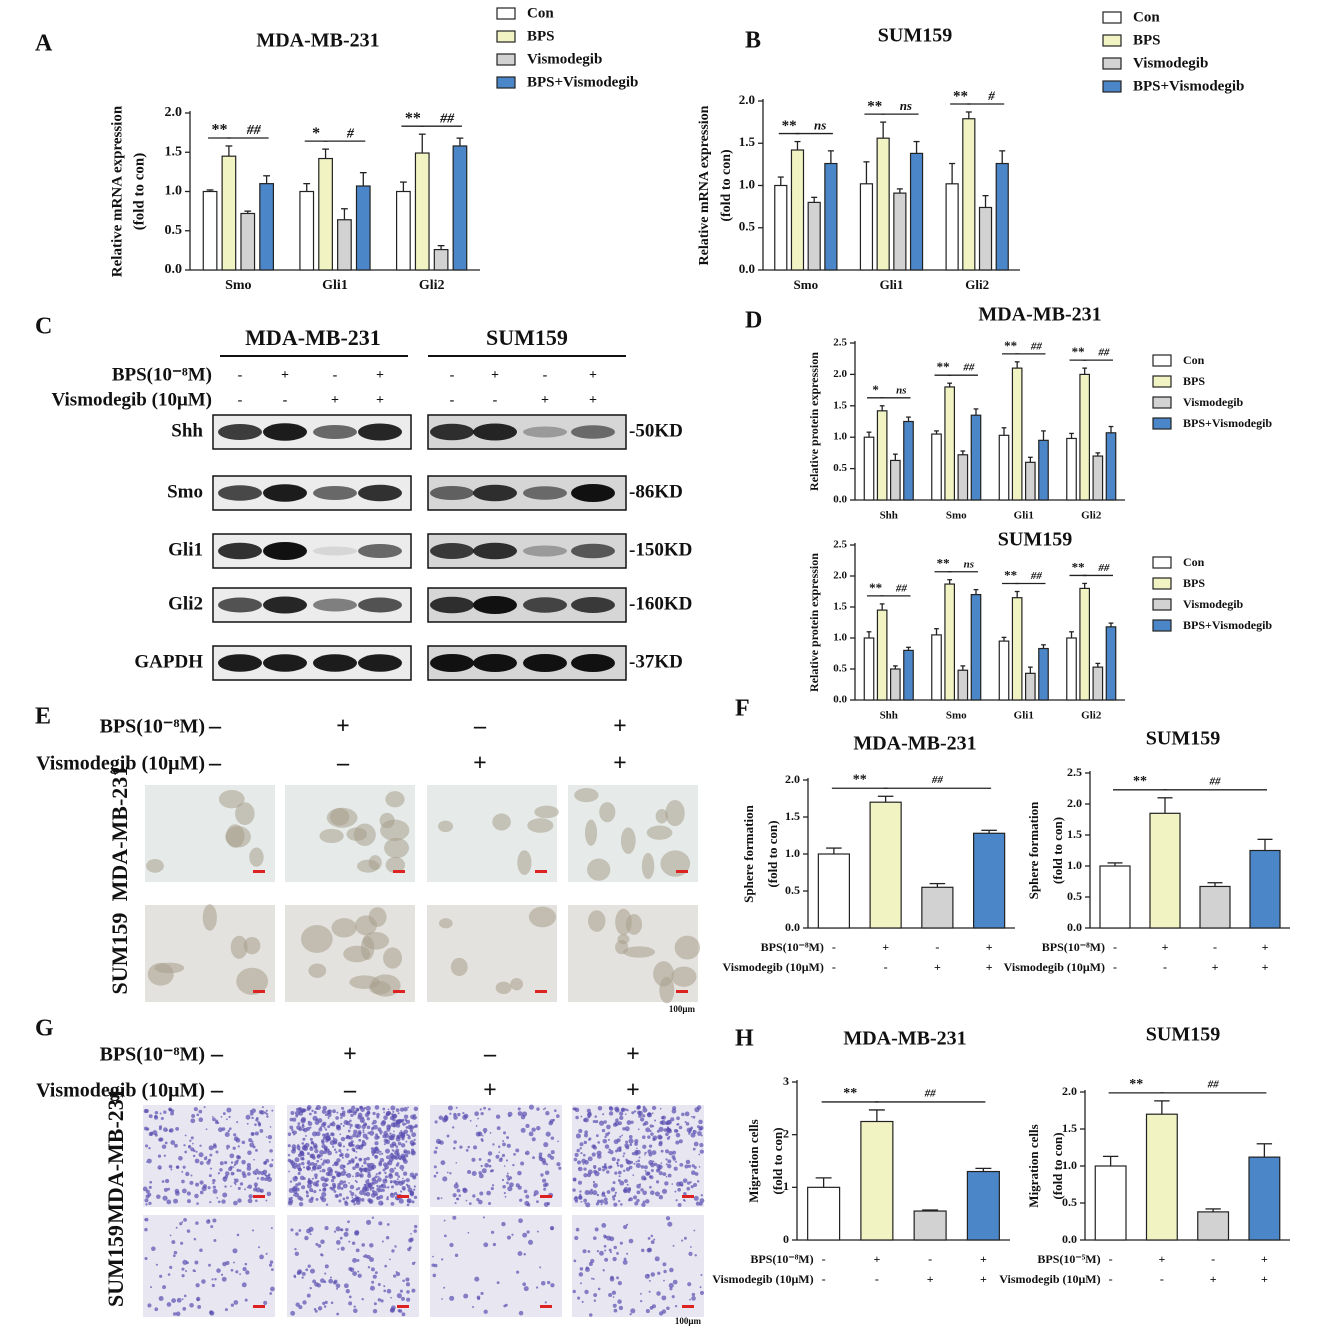  I want to click on blot-sign: +, so click(380, 400).